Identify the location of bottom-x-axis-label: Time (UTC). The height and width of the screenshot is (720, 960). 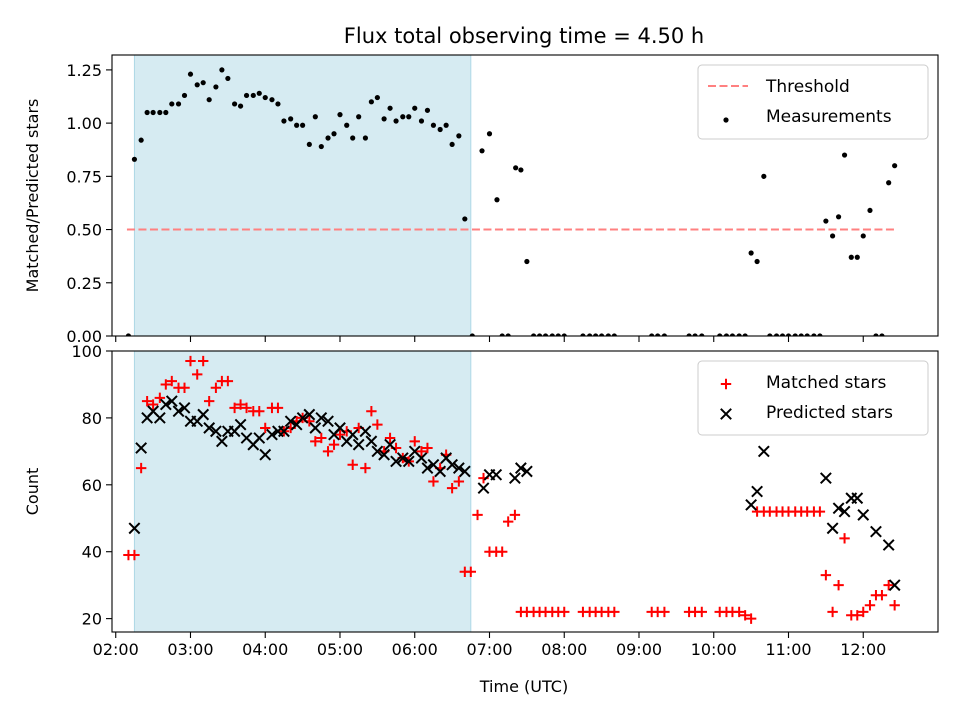
(523, 686).